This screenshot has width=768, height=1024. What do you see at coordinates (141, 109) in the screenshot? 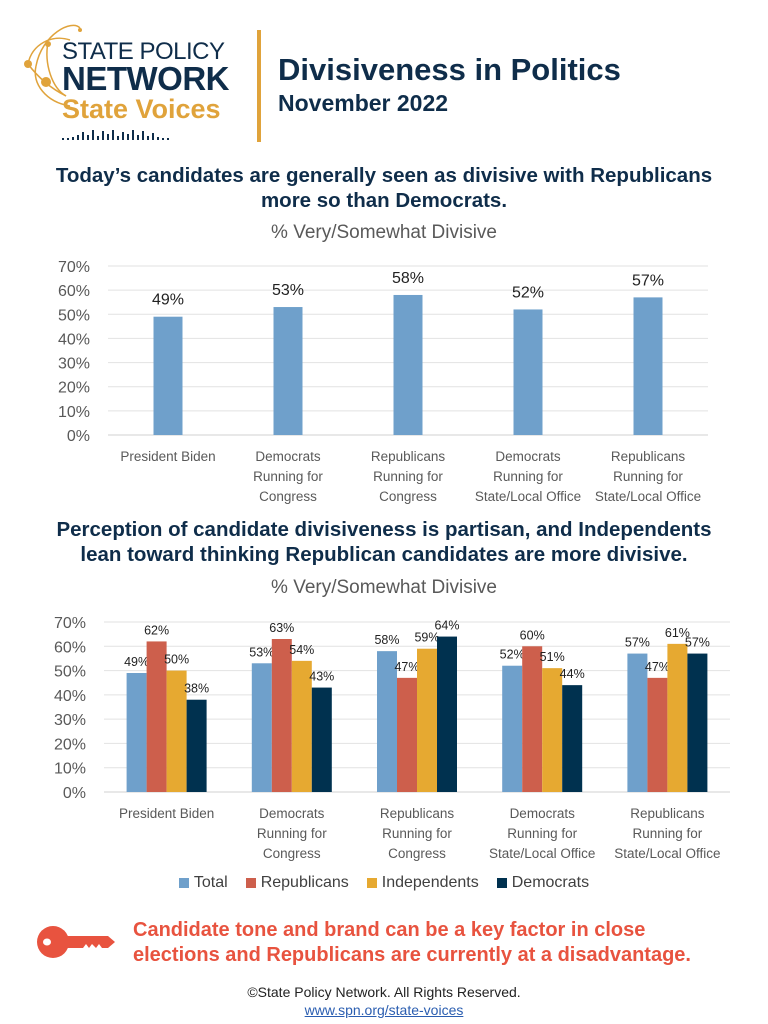
I see `logo-line-state-voices: State Voices` at bounding box center [141, 109].